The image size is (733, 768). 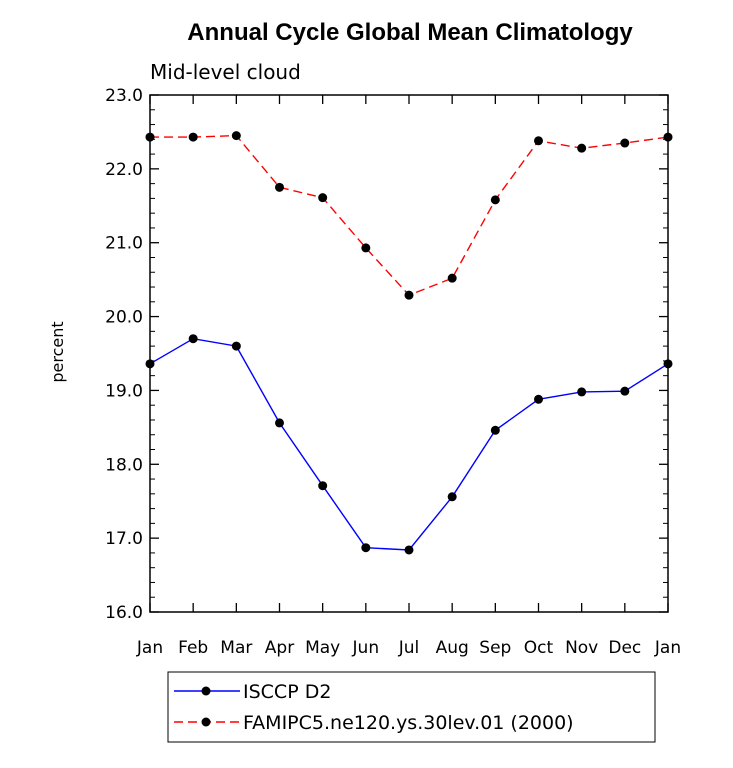 I want to click on x-tick-label: Jul, so click(x=409, y=648).